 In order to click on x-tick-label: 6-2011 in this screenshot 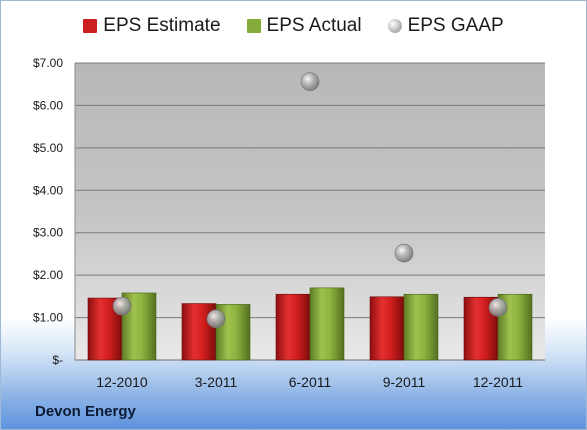, I will do `click(310, 382)`.